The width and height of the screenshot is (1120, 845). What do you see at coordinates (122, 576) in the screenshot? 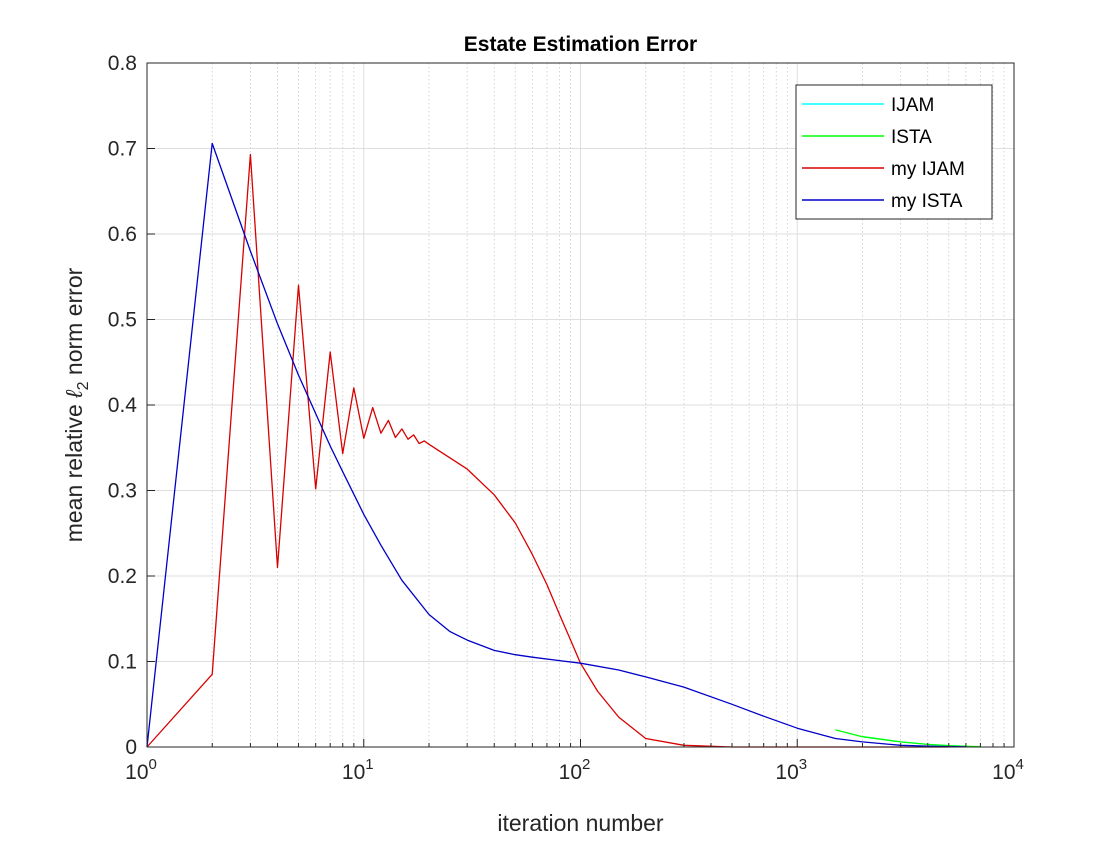
I see `y-tick-label: 0.2` at bounding box center [122, 576].